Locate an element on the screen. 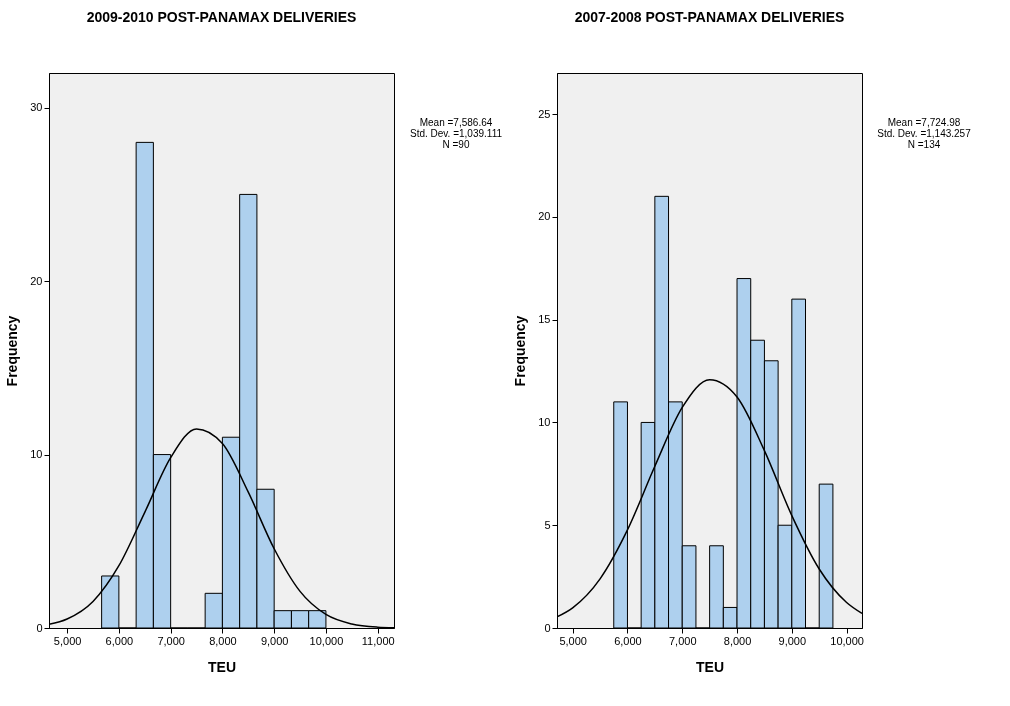 Image resolution: width=1010 pixels, height=706 pixels. text: Mean =7,586.64 is located at coordinates (456, 122).